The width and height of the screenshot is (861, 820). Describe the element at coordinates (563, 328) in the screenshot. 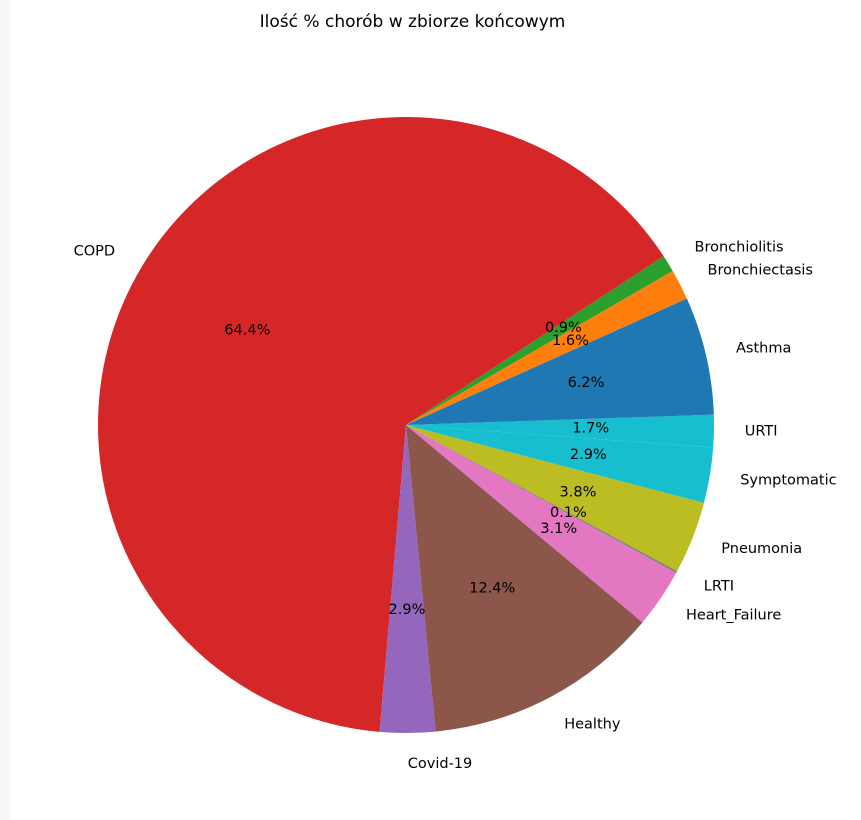

I see `pct-label-bronchiolitis: 0.9%` at that location.